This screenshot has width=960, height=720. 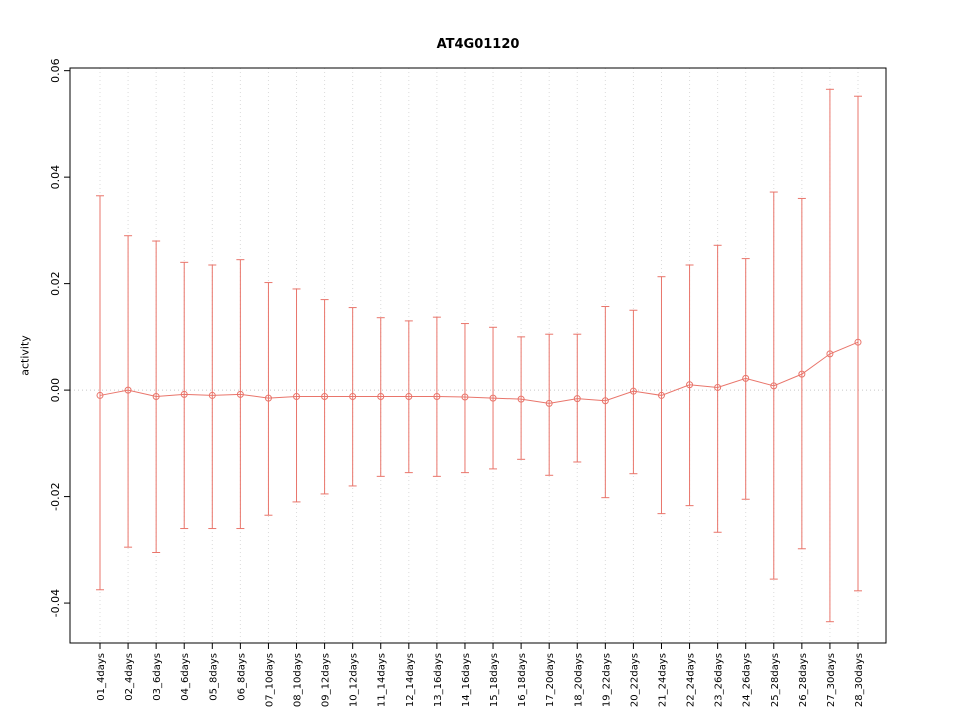 I want to click on x-tick-label: 26_28days, so click(x=803, y=680).